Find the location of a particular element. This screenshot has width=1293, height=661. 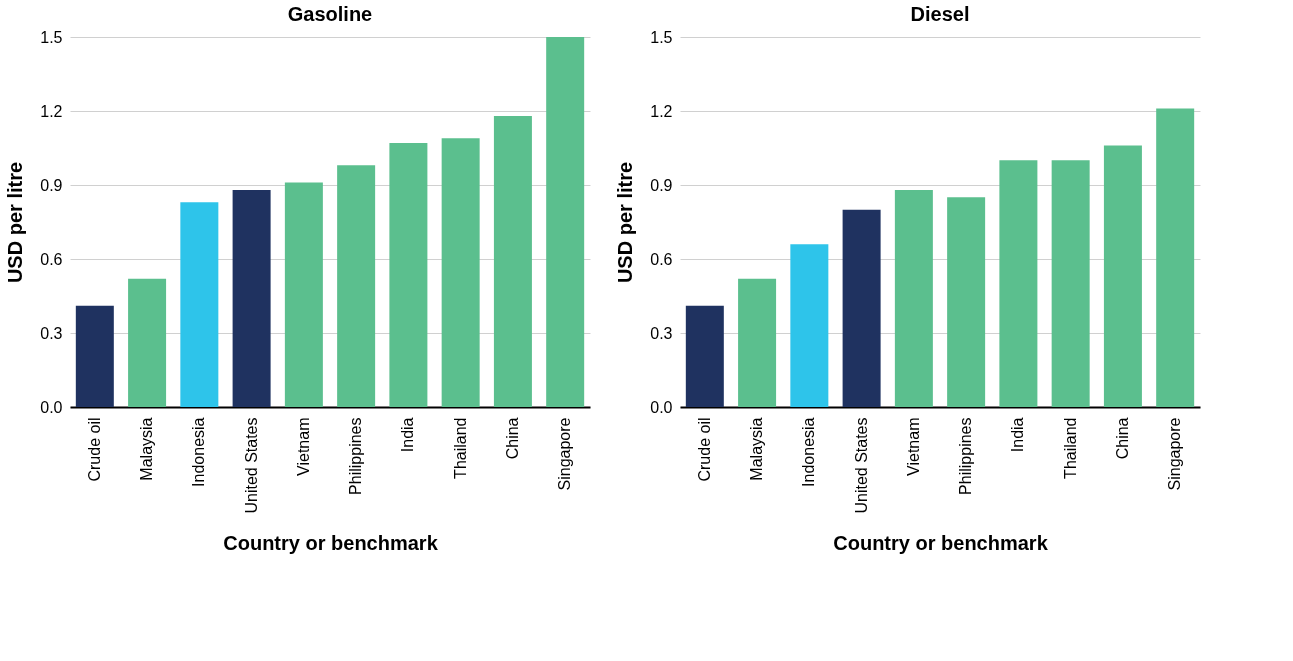

chart-title: Gasoline is located at coordinates (330, 14).